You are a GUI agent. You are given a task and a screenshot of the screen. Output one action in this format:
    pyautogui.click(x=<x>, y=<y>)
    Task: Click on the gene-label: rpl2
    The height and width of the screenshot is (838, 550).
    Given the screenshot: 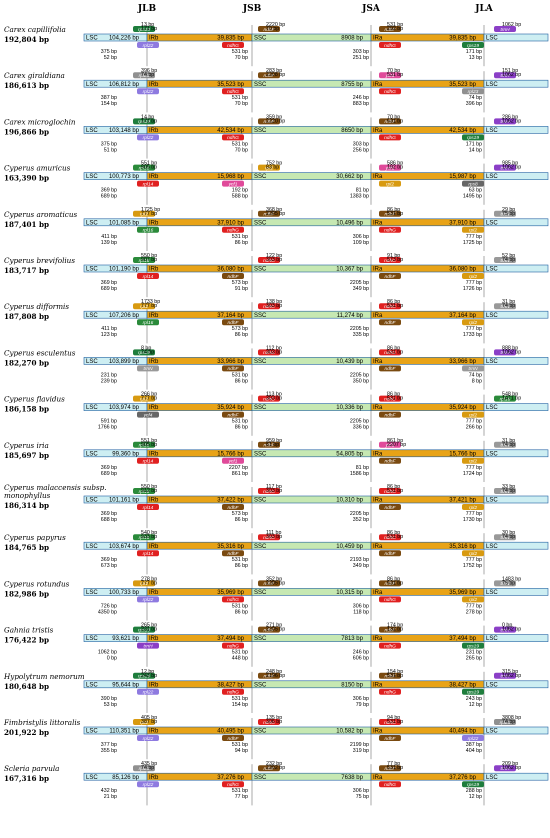 What is the action you would take?
    pyautogui.click(x=390, y=184)
    